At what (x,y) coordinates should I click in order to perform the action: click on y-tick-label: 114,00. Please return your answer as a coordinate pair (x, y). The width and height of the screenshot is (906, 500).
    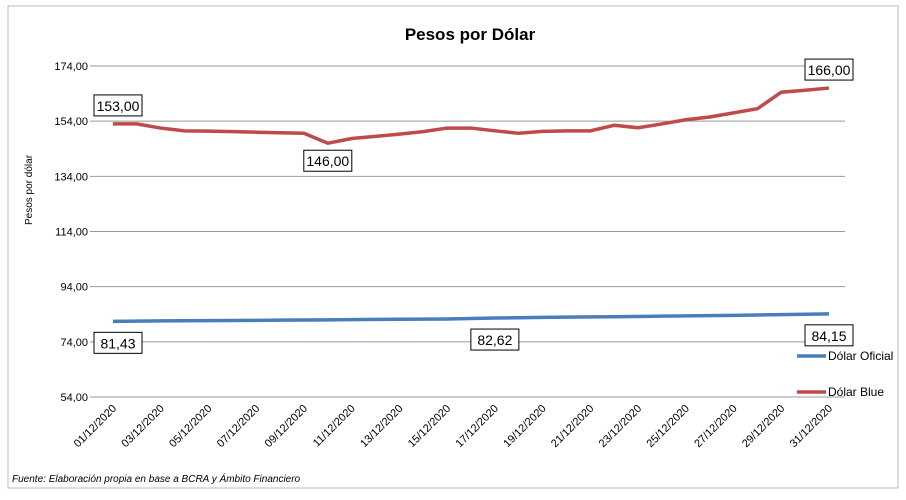
    Looking at the image, I should click on (71, 233).